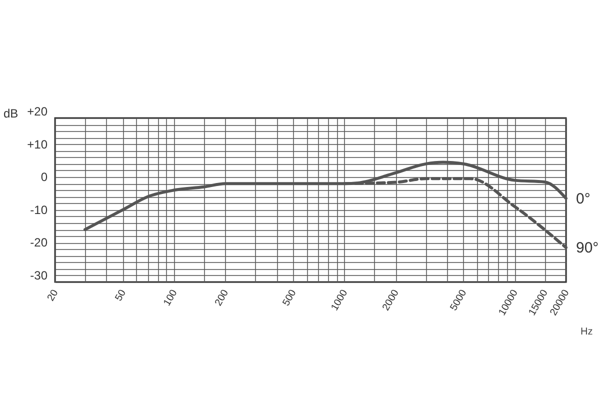 The image size is (600, 420). What do you see at coordinates (37, 111) in the screenshot?
I see `y-tick-label: +20` at bounding box center [37, 111].